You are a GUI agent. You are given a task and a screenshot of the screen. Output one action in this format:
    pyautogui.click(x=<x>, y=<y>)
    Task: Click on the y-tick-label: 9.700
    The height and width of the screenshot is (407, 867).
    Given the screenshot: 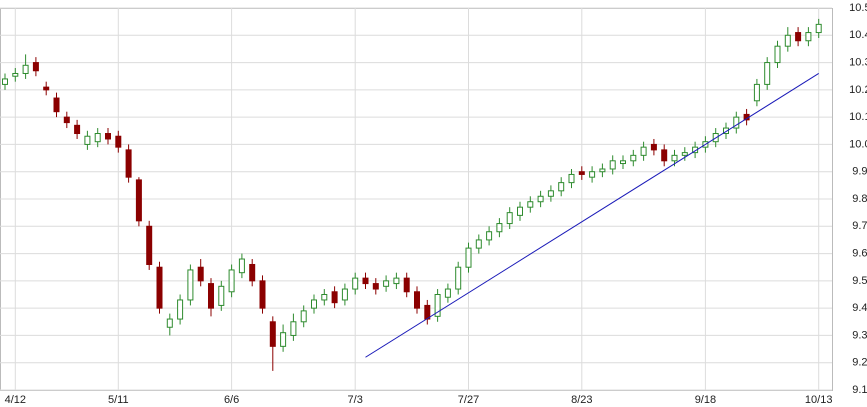 What is the action you would take?
    pyautogui.click(x=859, y=226)
    